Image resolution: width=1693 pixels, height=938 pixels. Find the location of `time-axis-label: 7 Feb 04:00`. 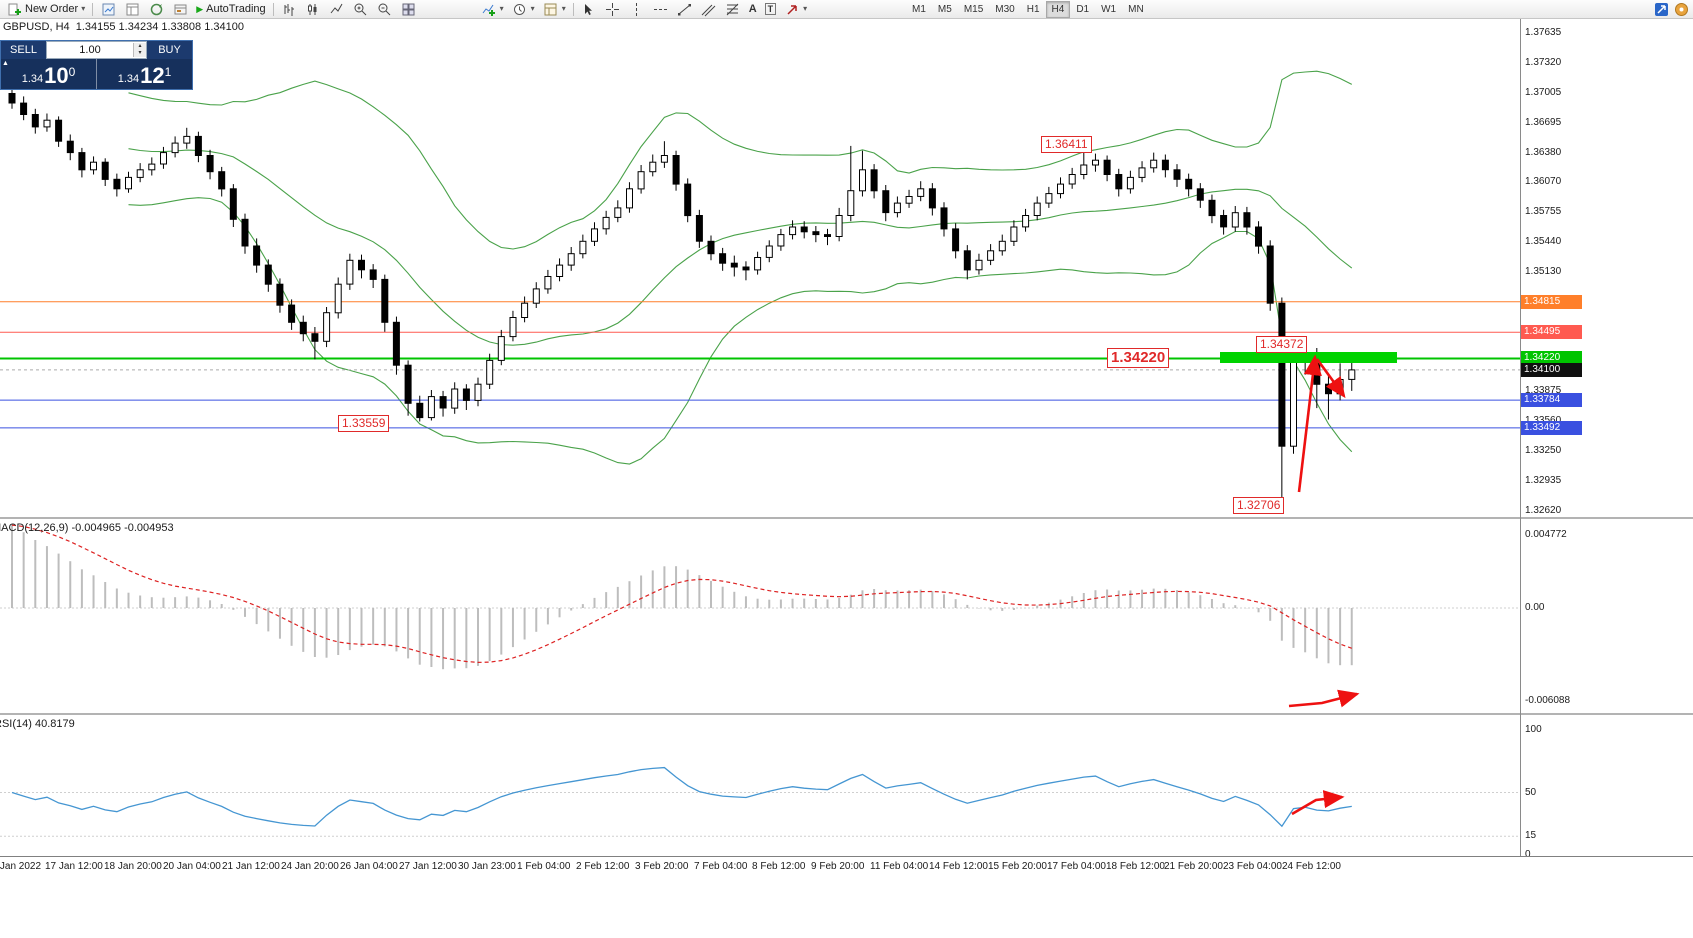

time-axis-label: 7 Feb 04:00 is located at coordinates (721, 866).